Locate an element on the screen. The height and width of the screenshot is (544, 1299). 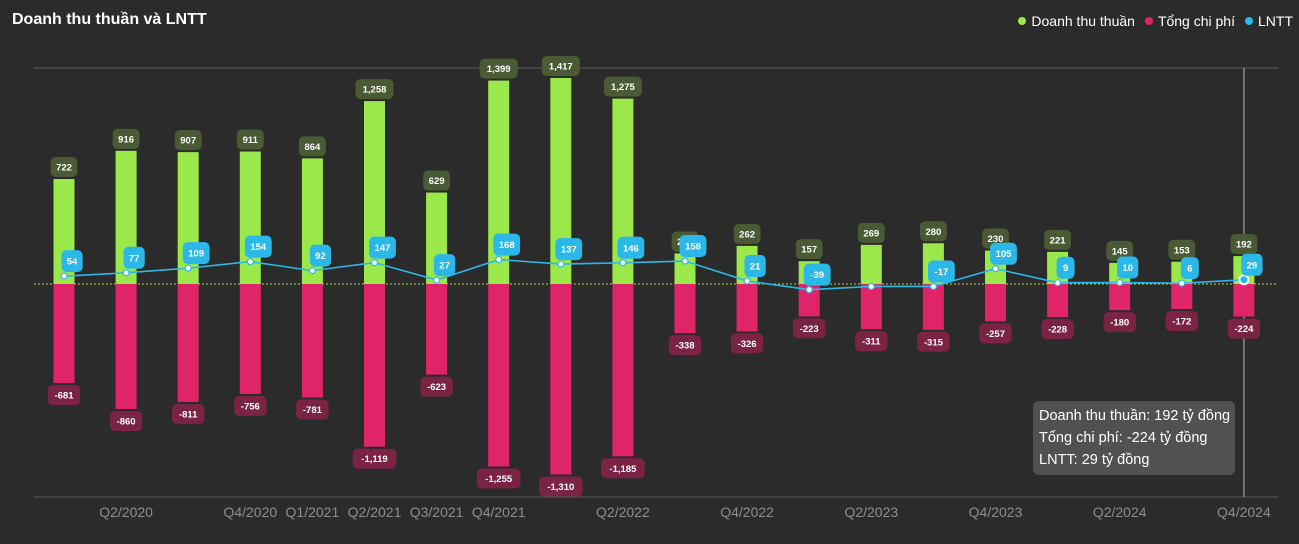
expense-data-label-text: -228 is located at coordinates (1057, 330).